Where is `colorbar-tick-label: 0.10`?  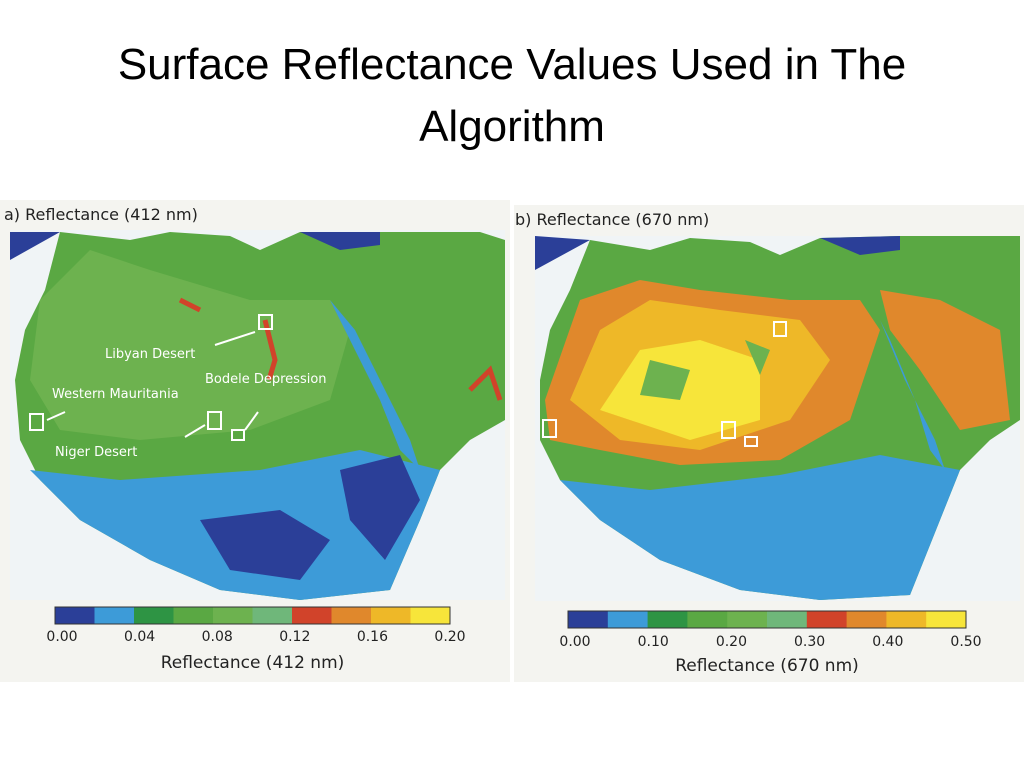
colorbar-tick-label: 0.10 is located at coordinates (653, 642).